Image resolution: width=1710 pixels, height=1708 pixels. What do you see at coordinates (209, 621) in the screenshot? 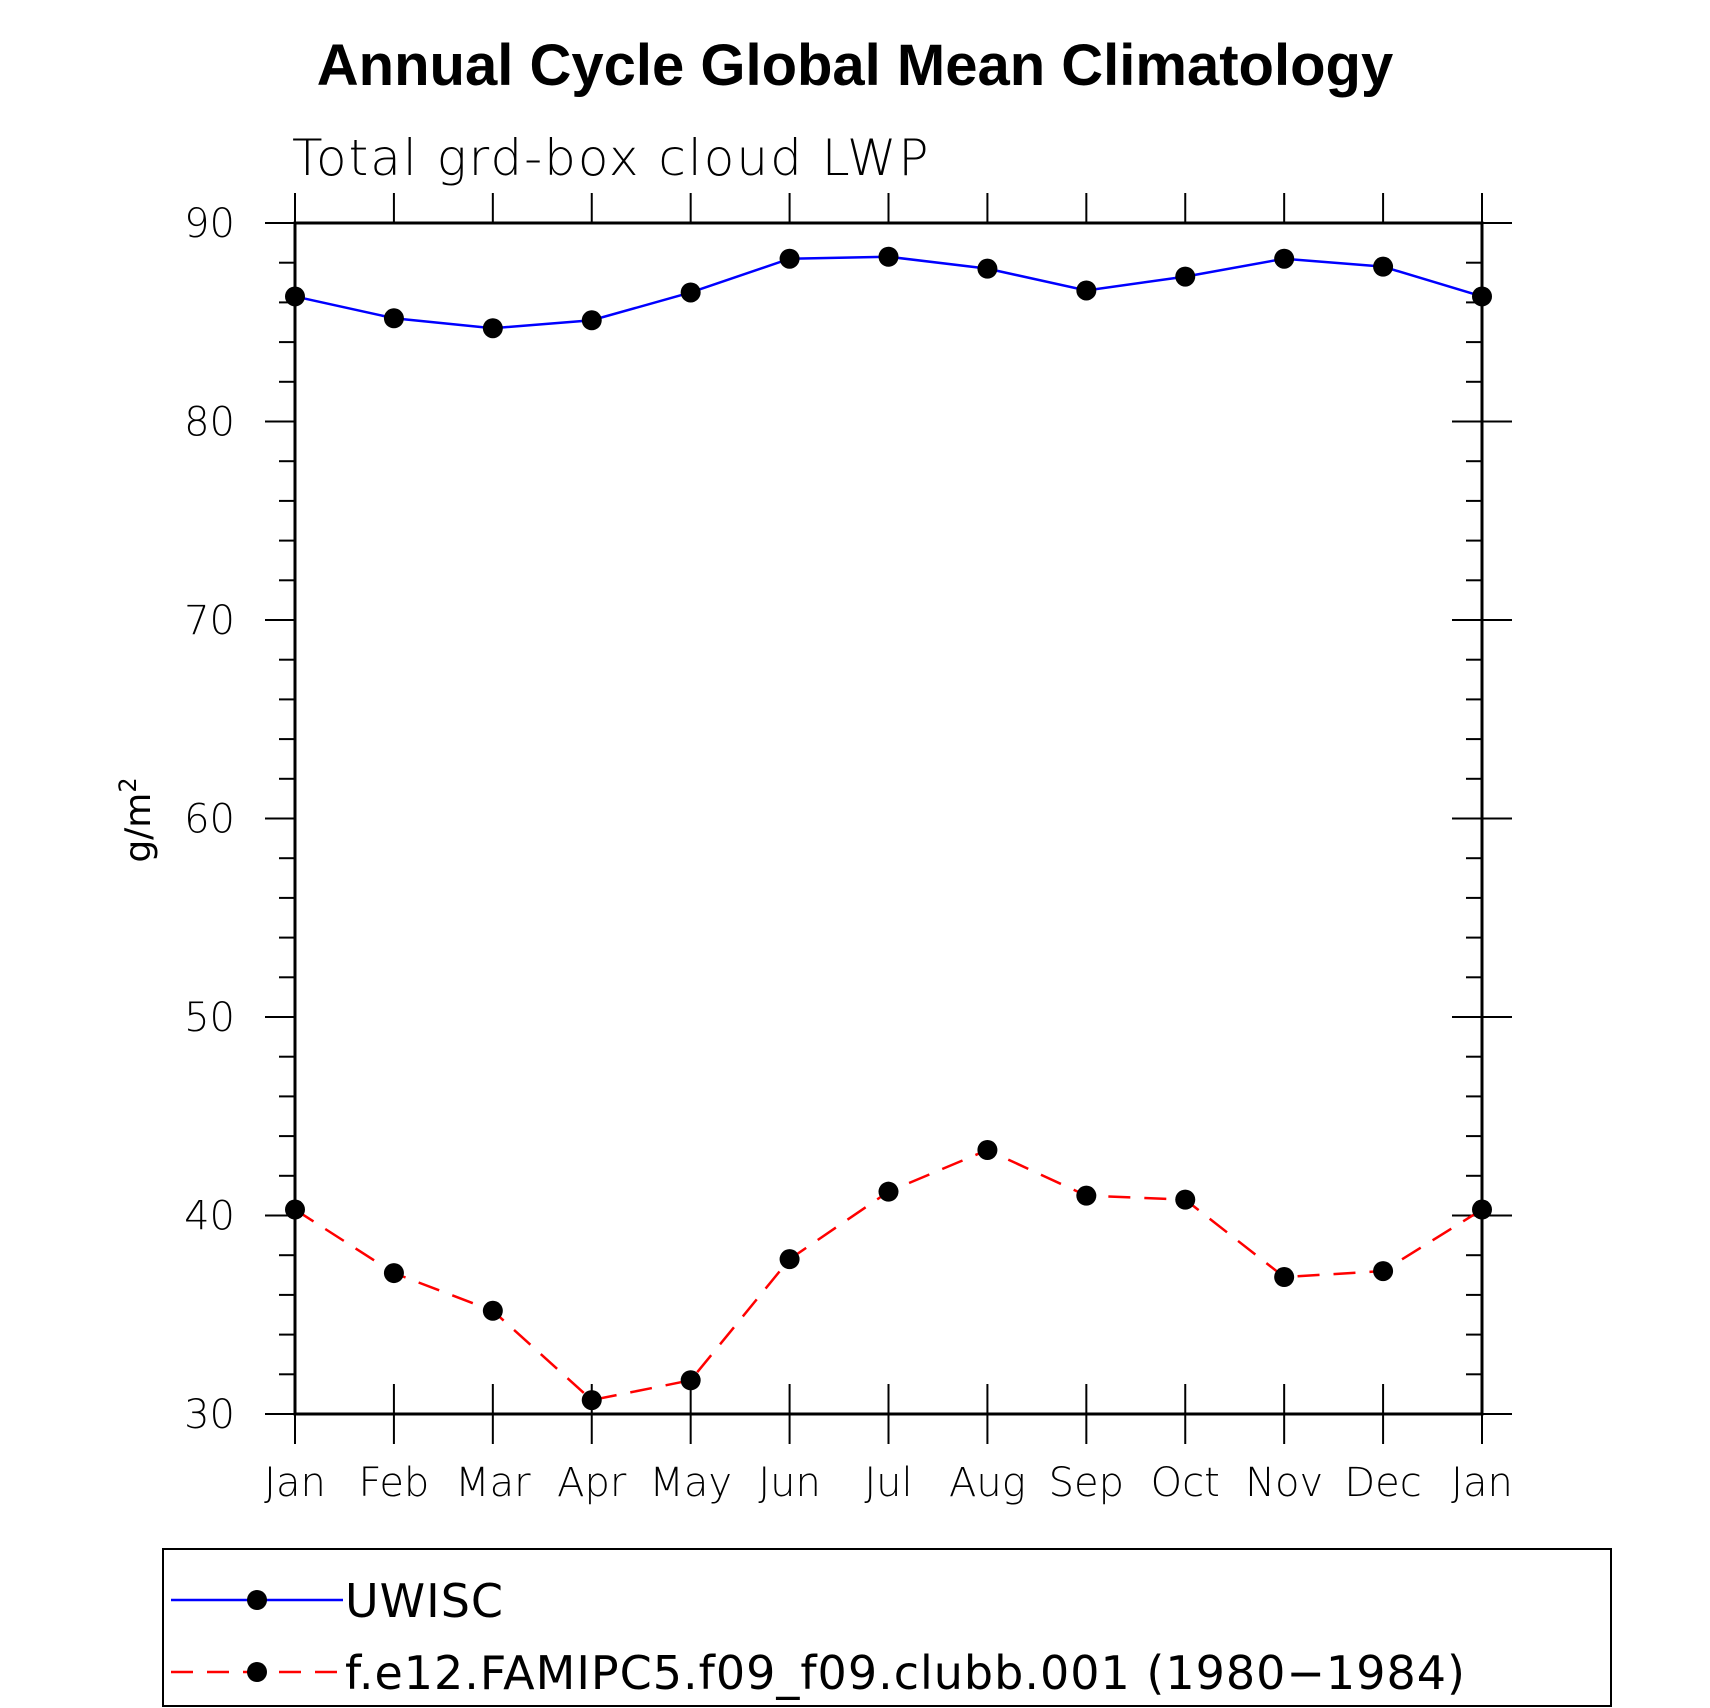
I see `y-tick-label: 70` at bounding box center [209, 621].